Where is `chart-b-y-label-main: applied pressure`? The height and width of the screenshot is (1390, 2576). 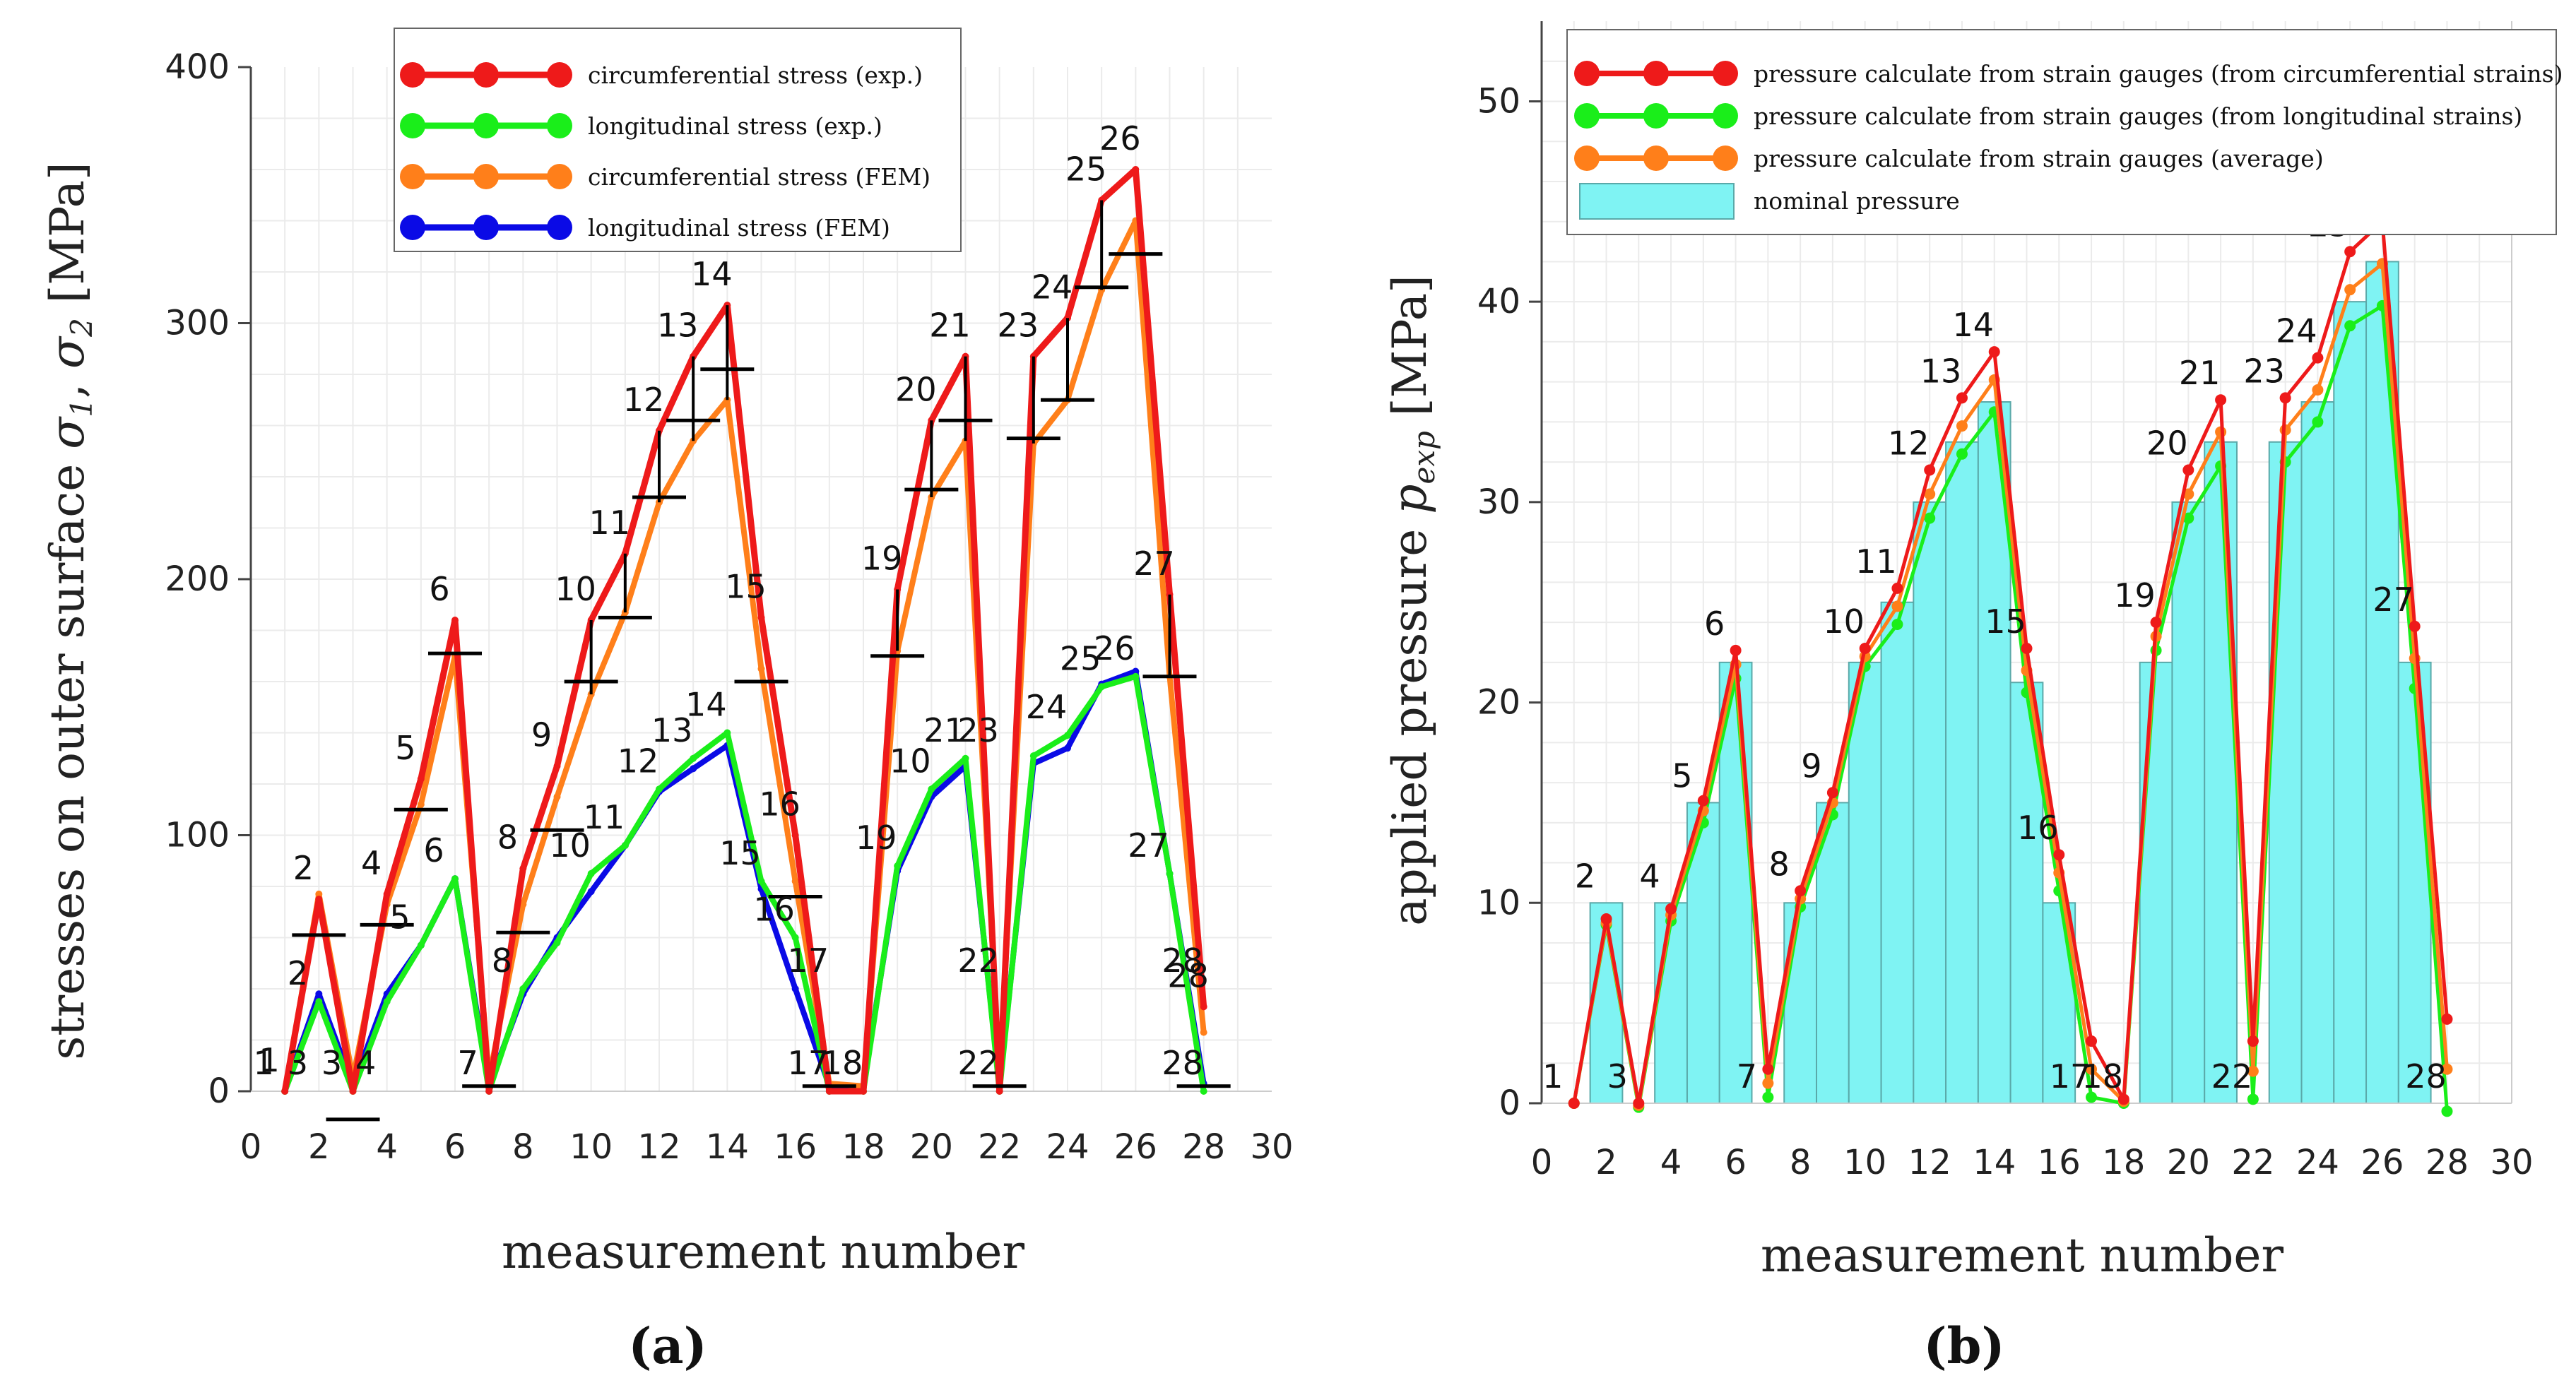
chart-b-y-label-main: applied pressure is located at coordinates (1410, 720).